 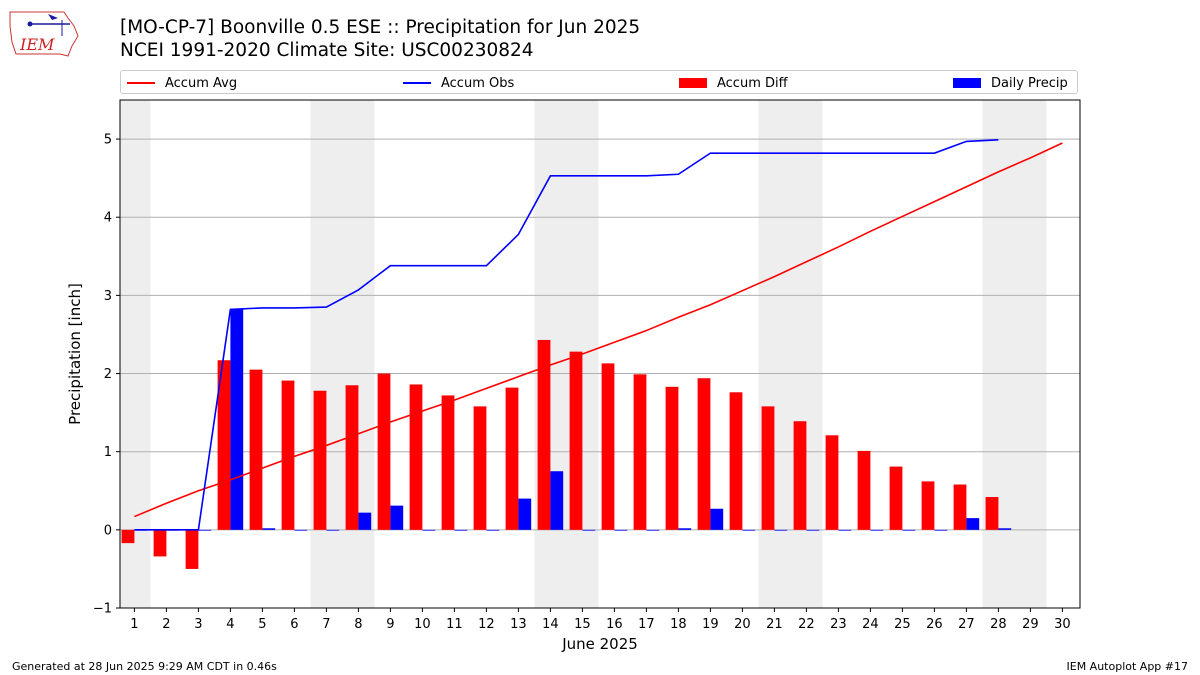 What do you see at coordinates (422, 624) in the screenshot?
I see `x-tick-label: 10` at bounding box center [422, 624].